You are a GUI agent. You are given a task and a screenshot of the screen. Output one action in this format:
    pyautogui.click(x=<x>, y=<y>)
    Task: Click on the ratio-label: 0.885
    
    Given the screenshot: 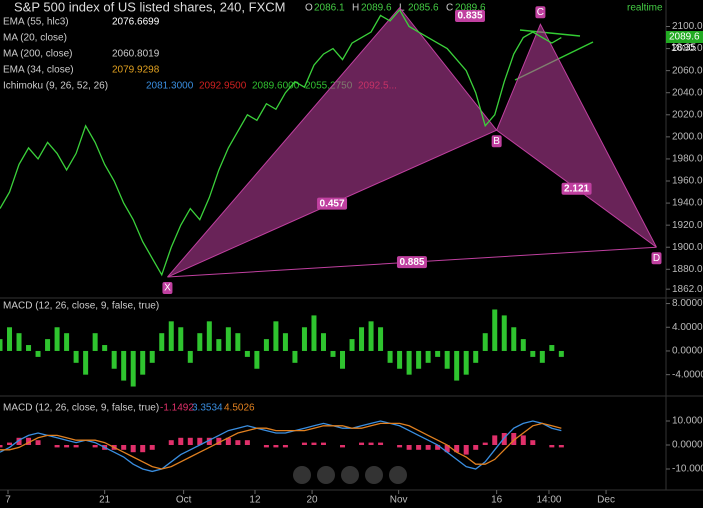 What is the action you would take?
    pyautogui.click(x=411, y=262)
    